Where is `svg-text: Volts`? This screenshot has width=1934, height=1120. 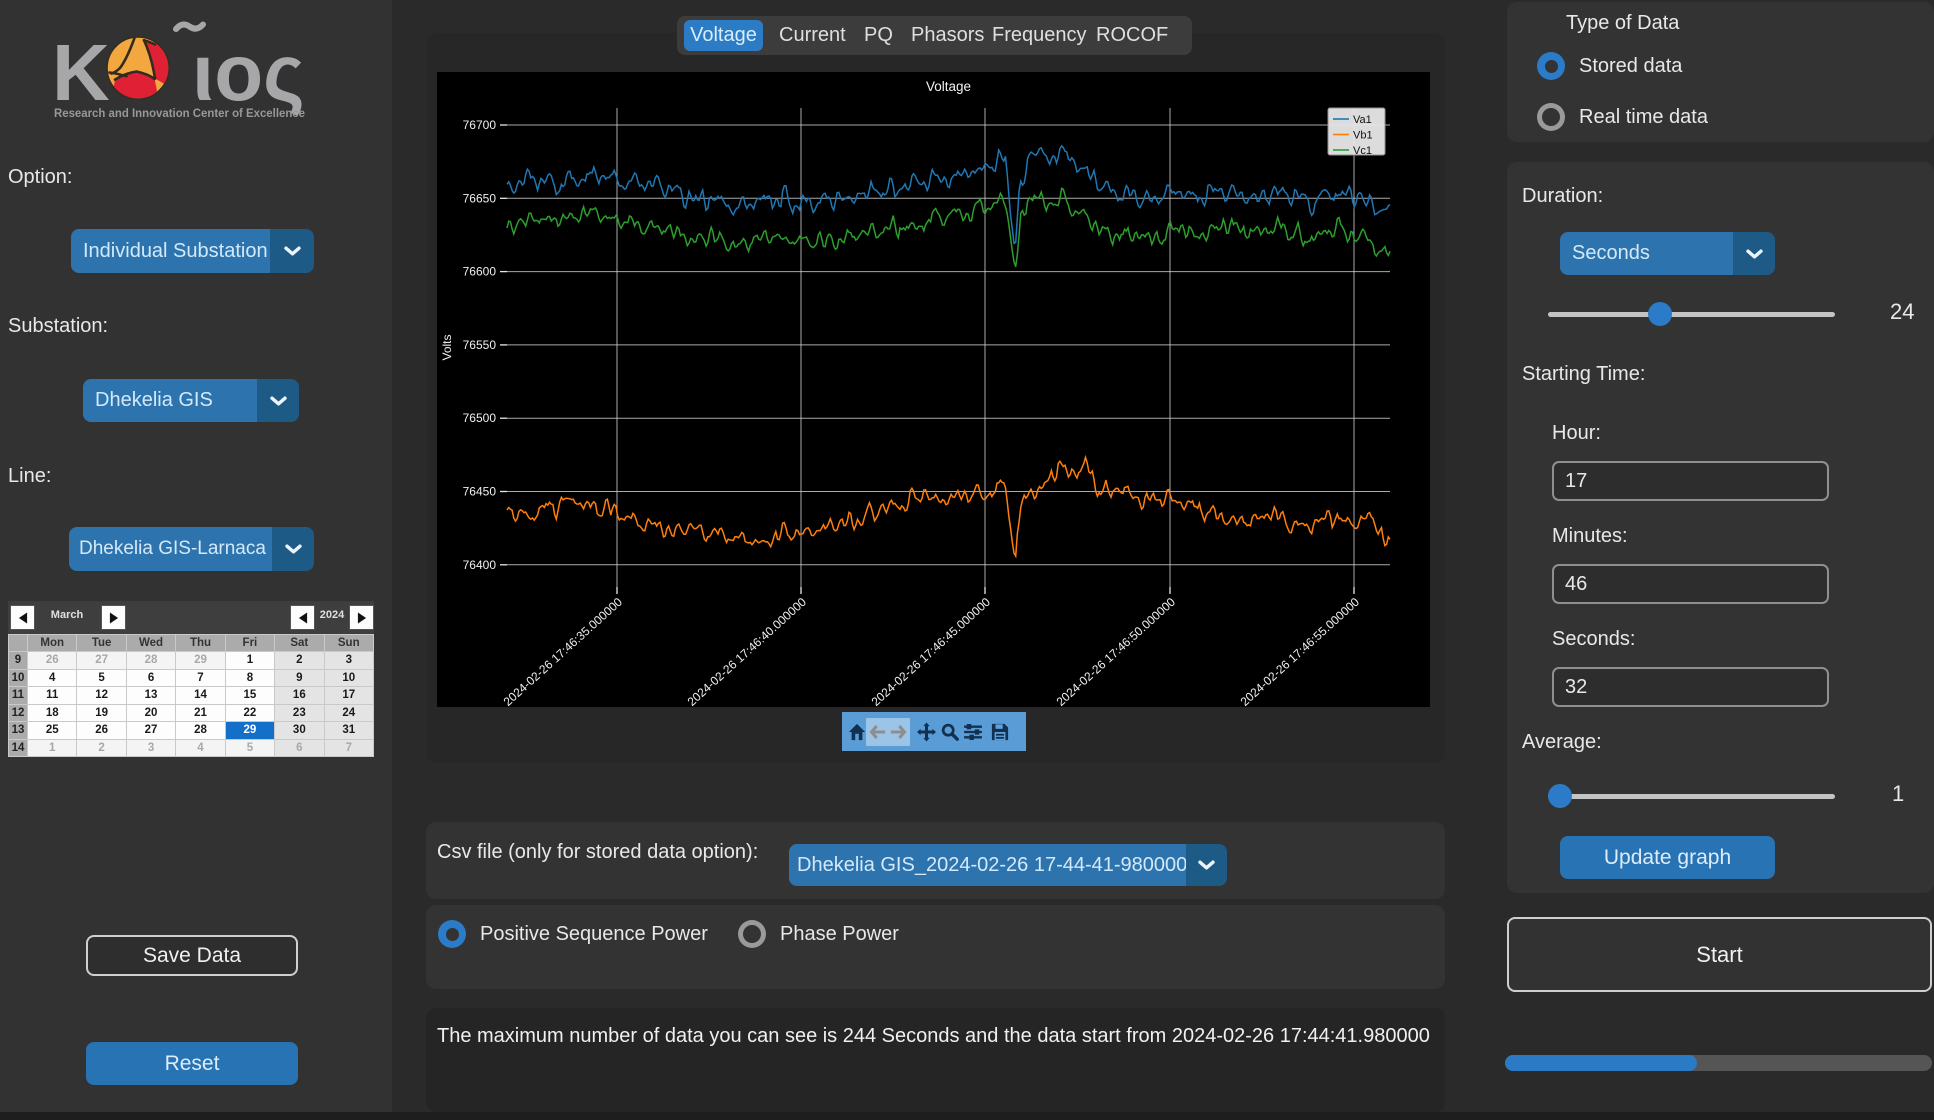 svg-text: Volts is located at coordinates (447, 347).